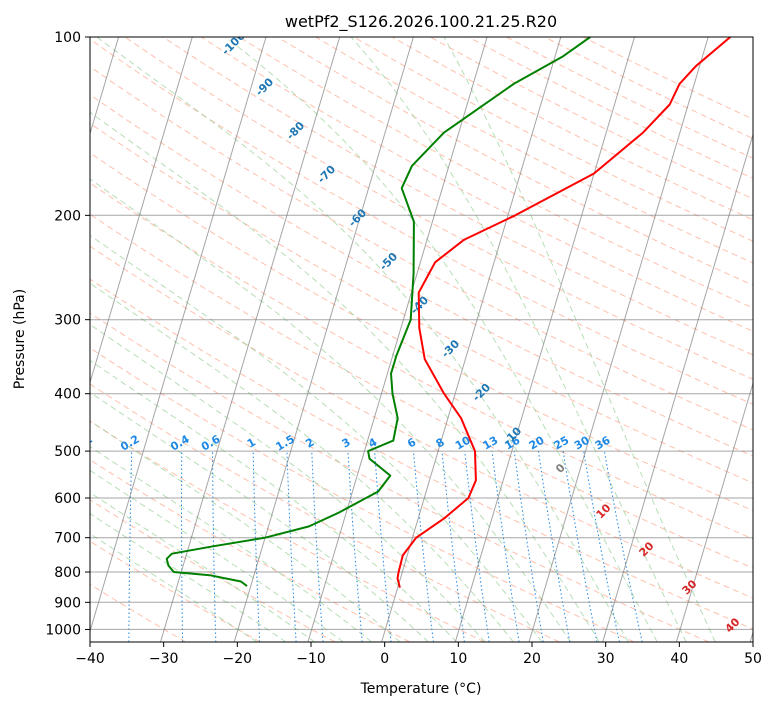 The height and width of the screenshot is (708, 775). Describe the element at coordinates (421, 689) in the screenshot. I see `x-axis-label: Temperature (°C)` at that location.